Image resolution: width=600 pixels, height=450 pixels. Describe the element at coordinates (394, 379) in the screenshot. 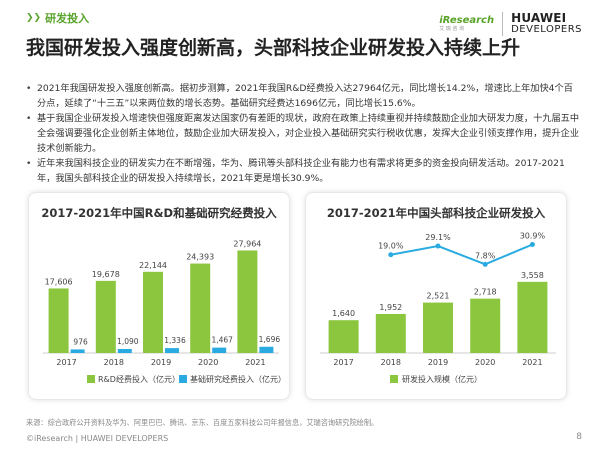

I see `legend-swatch-investment` at that location.